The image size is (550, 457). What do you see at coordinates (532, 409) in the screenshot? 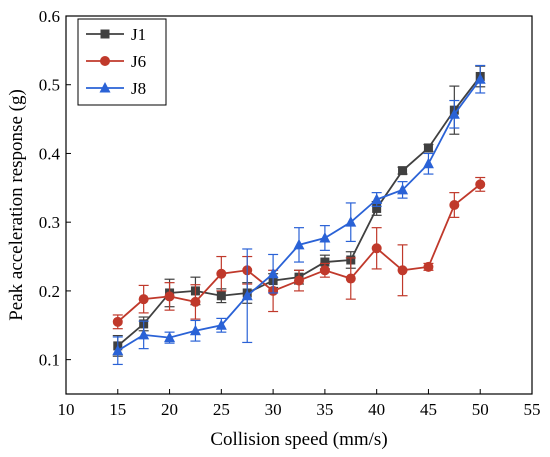
I see `x-tick-label: 55` at bounding box center [532, 409].